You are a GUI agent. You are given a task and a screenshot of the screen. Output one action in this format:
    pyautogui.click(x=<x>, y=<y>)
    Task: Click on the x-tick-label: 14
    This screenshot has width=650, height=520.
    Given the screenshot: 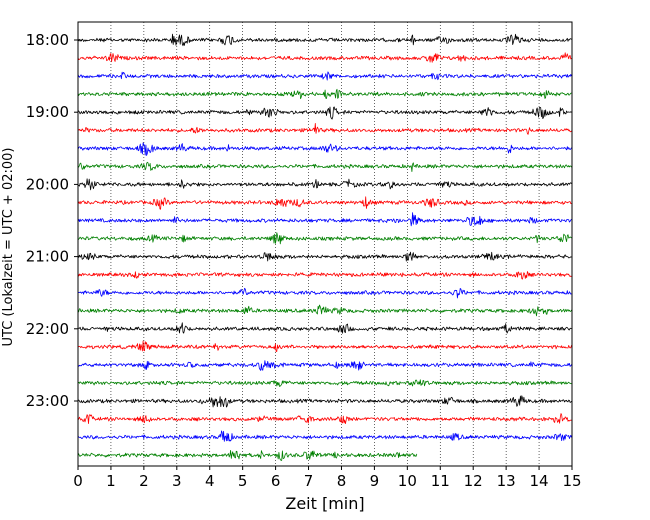 What is the action you would take?
    pyautogui.click(x=539, y=481)
    